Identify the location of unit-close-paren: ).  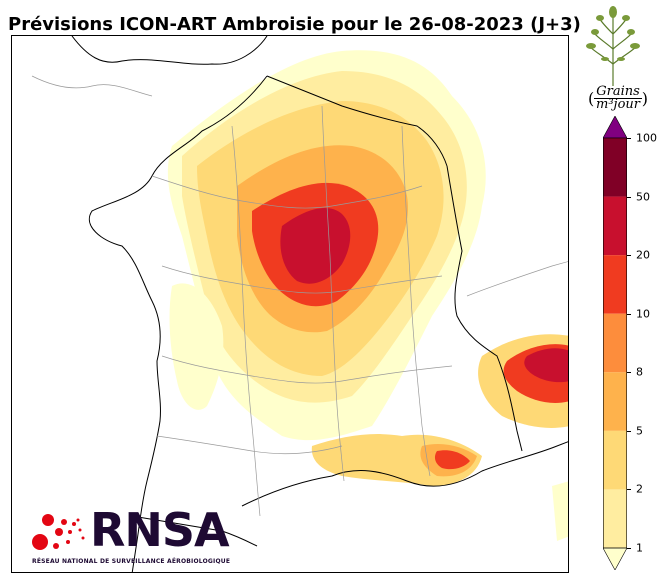
(645, 98).